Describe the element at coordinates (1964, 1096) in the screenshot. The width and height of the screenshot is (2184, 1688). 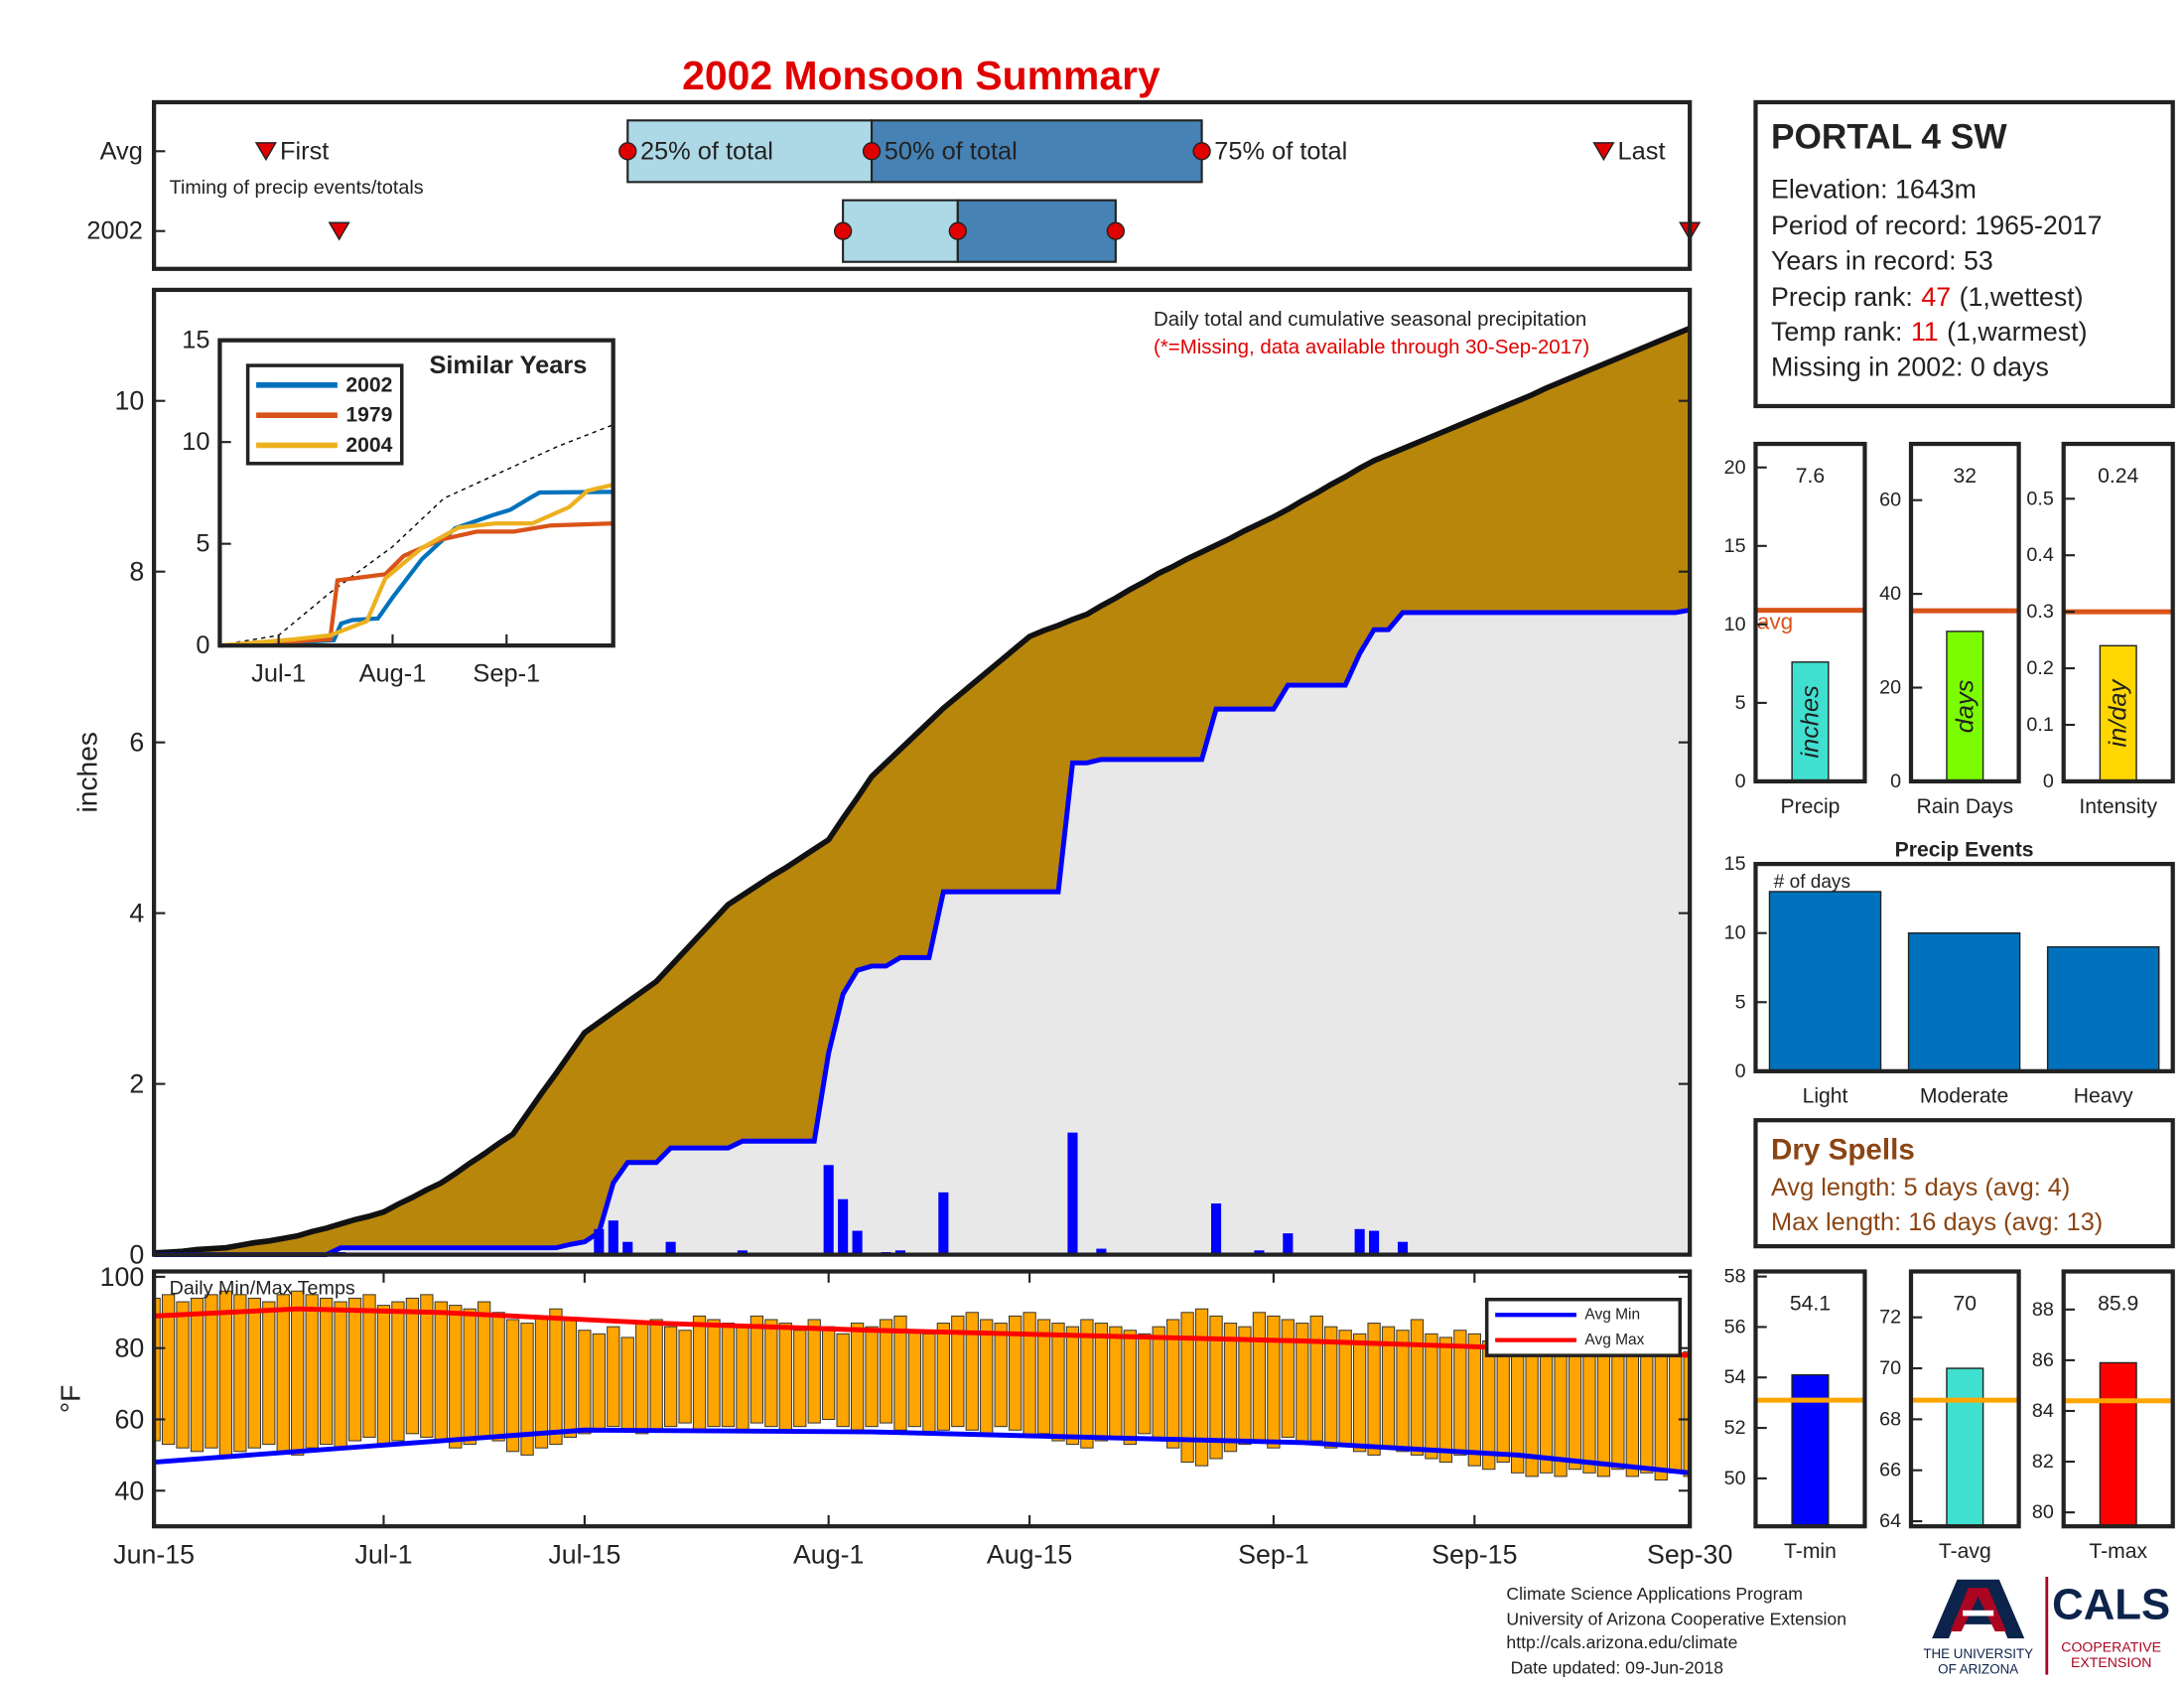
I see `category-label: Moderate` at that location.